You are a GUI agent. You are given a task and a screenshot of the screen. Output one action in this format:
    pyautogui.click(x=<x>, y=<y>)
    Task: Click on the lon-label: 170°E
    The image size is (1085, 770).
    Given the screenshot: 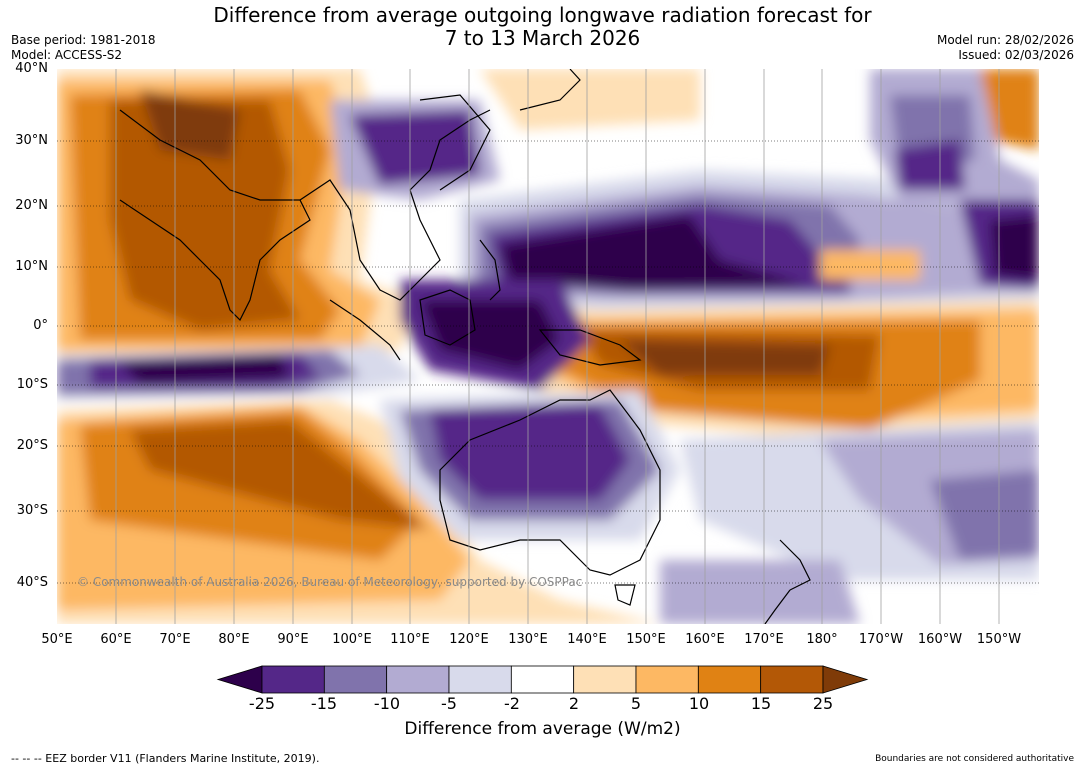 What is the action you would take?
    pyautogui.click(x=764, y=639)
    